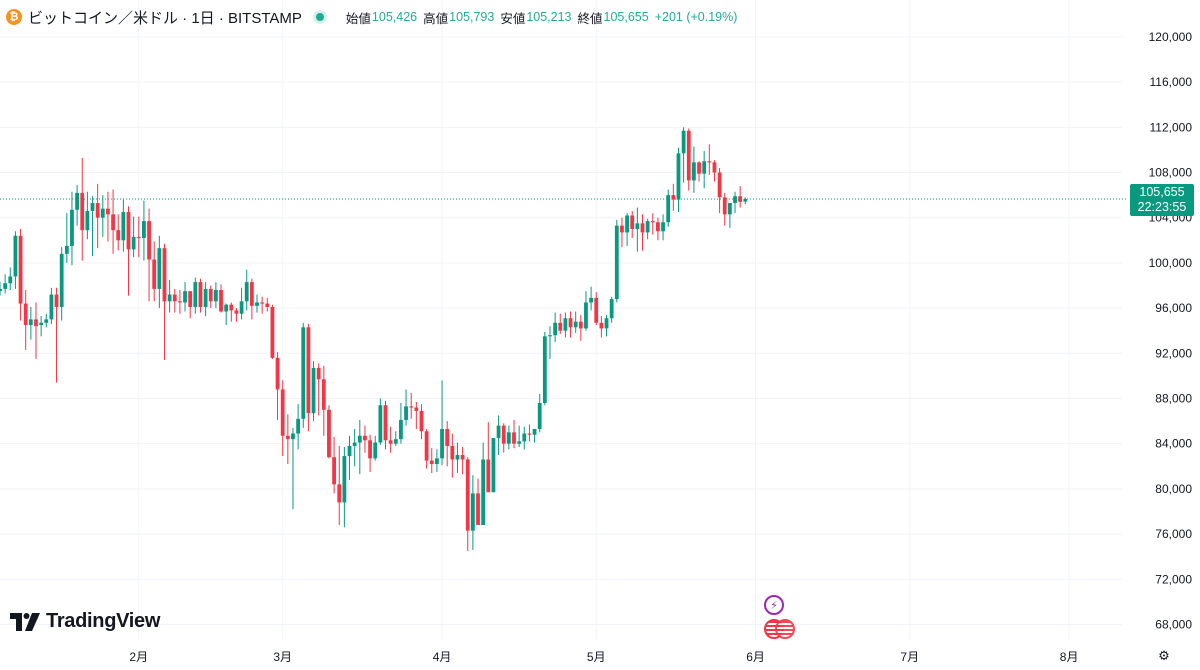  I want to click on last-price-label: 105,655 22:23:55, so click(1162, 200).